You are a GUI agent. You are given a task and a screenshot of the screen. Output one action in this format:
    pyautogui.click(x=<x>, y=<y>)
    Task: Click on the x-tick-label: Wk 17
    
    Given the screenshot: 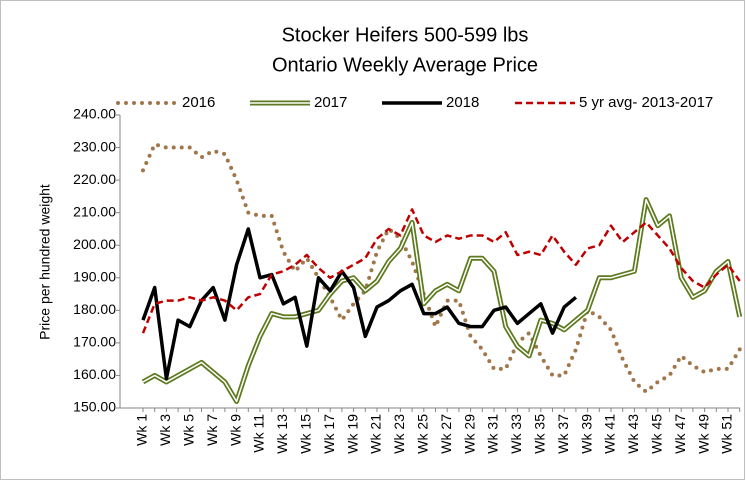 What is the action you would take?
    pyautogui.click(x=329, y=434)
    